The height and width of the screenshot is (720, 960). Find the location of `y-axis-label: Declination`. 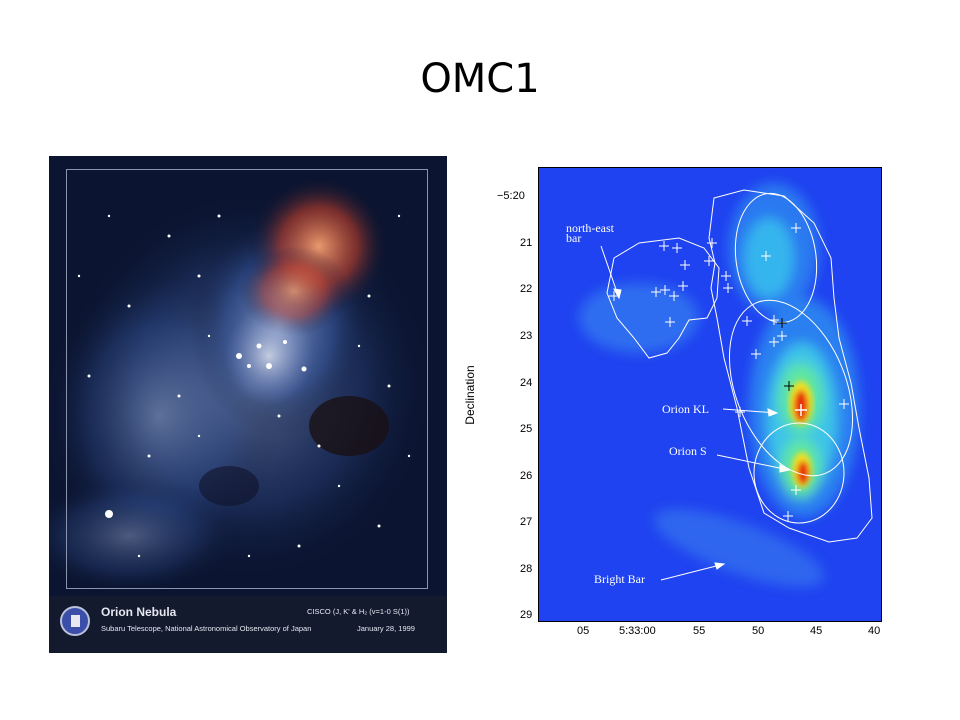

y-axis-label: Declination is located at coordinates (470, 395).